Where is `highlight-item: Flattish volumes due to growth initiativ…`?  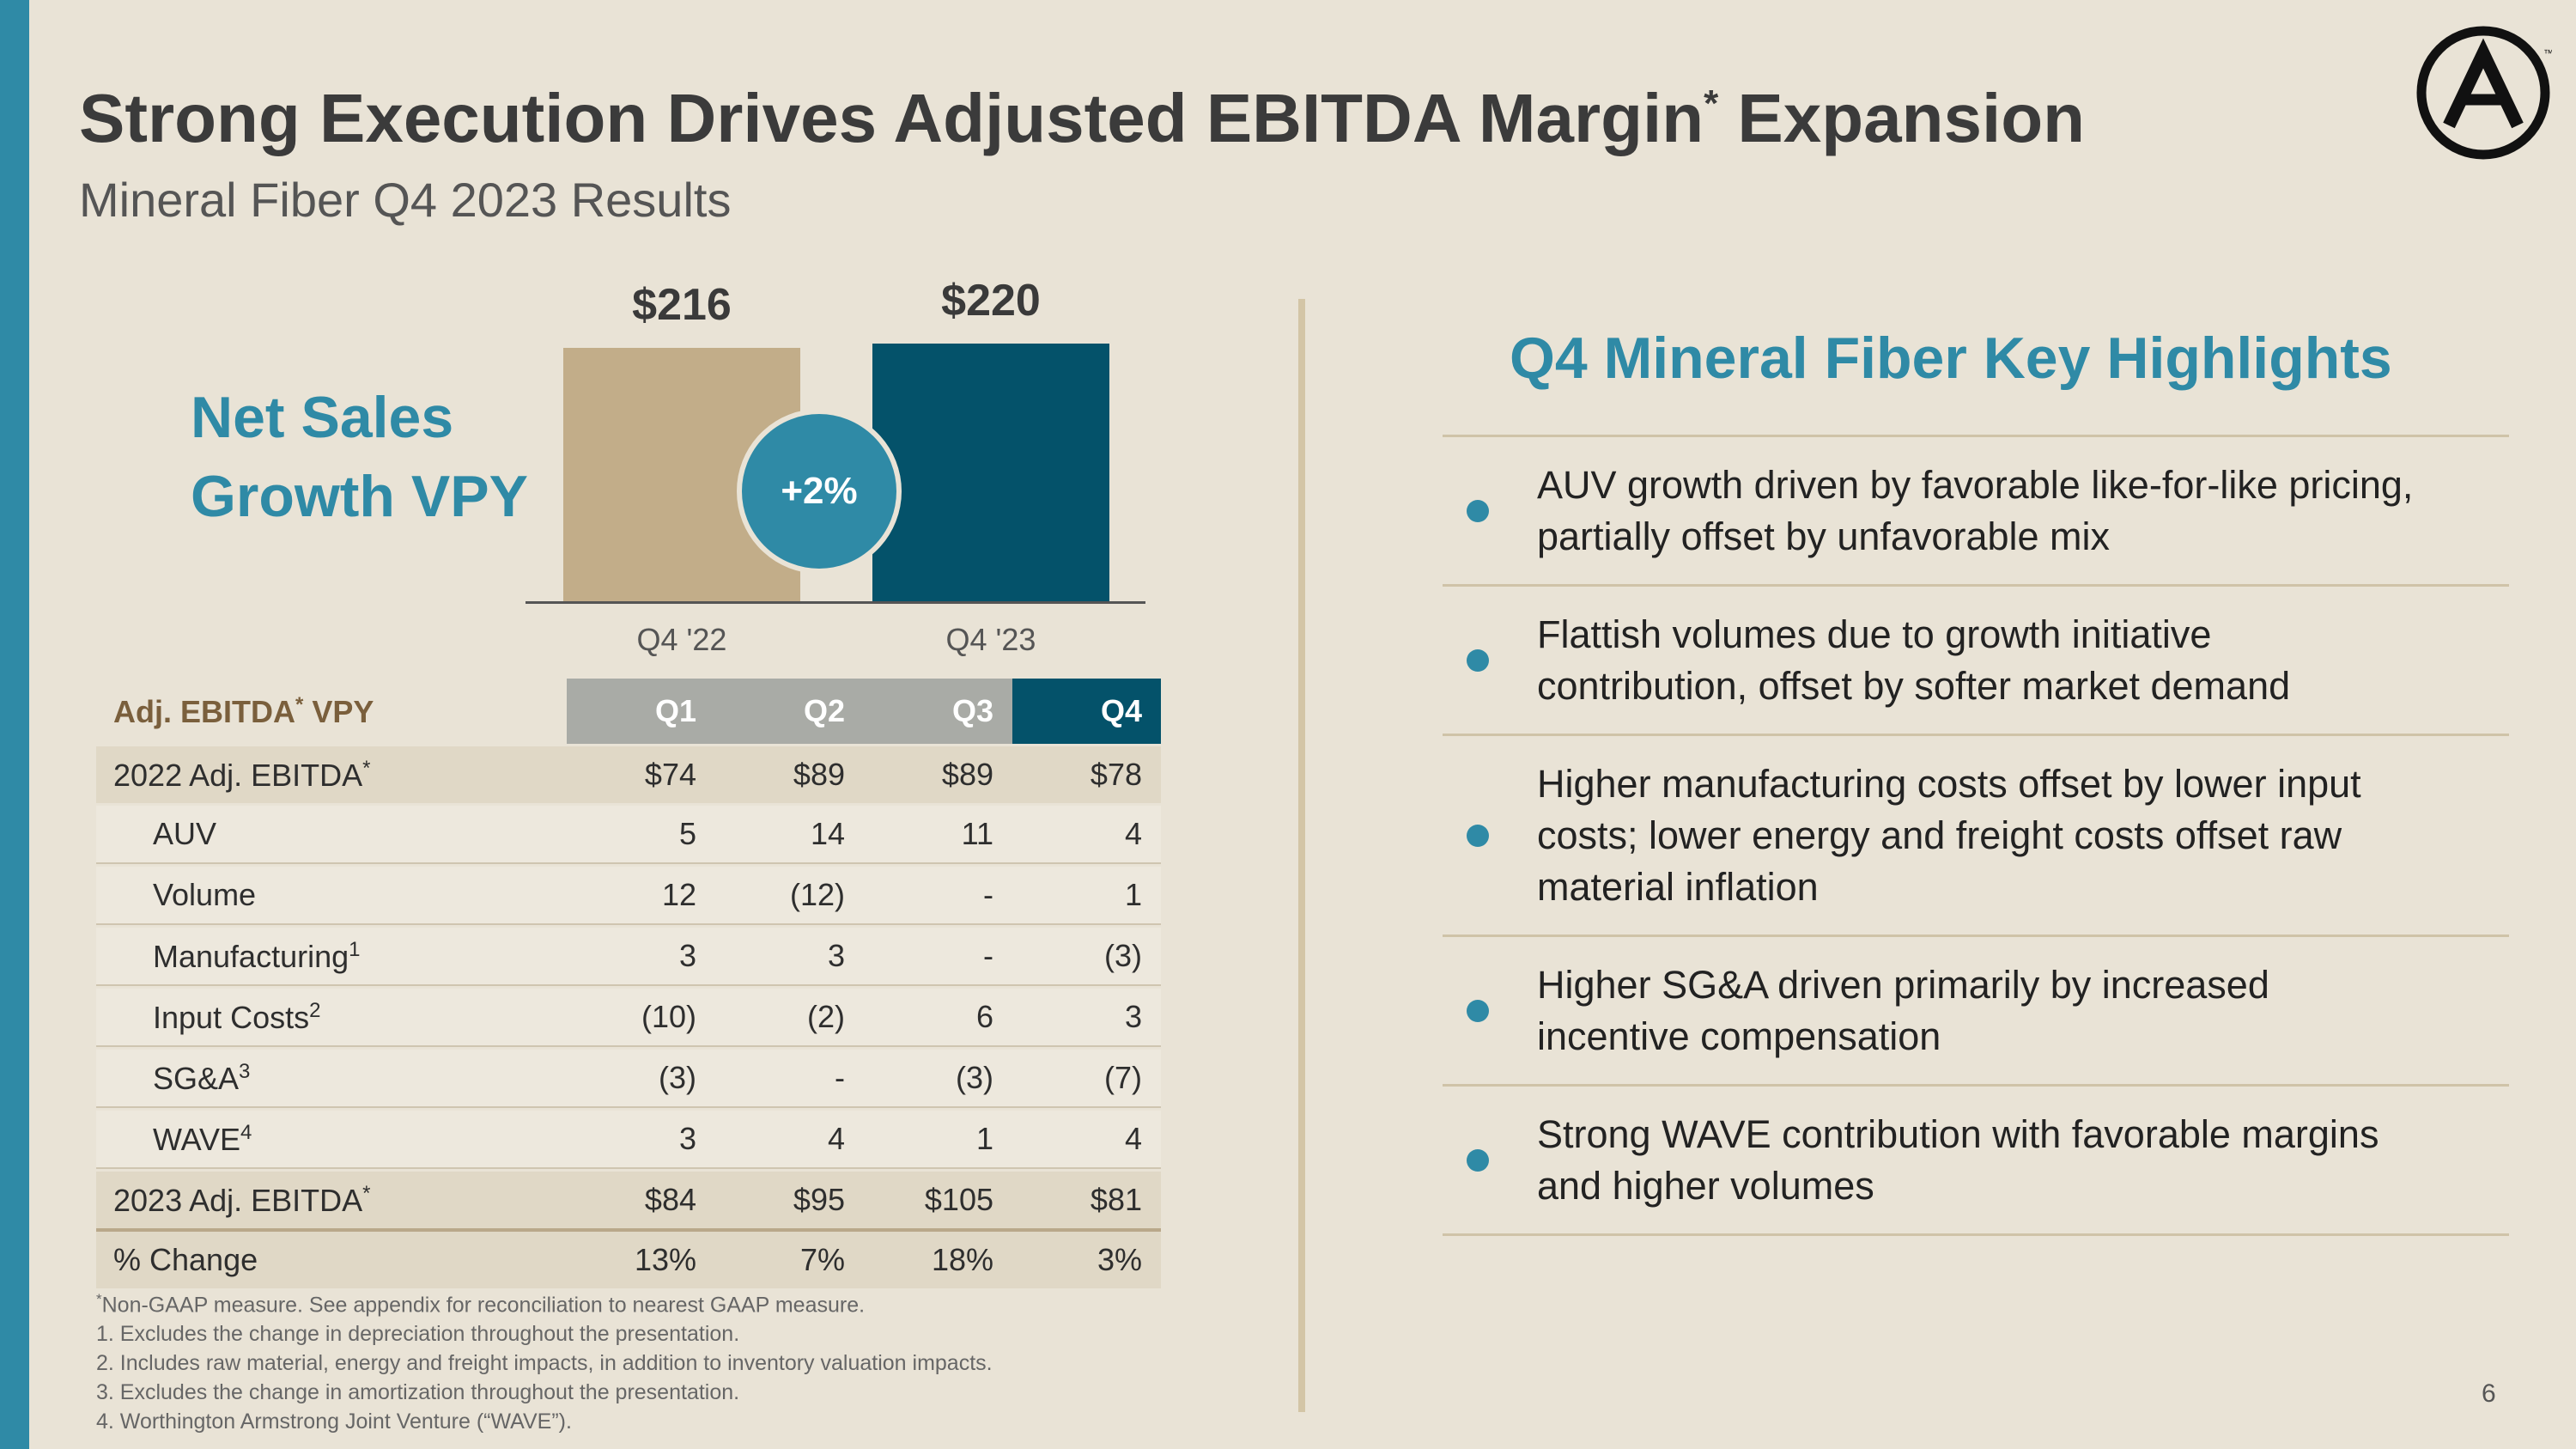
highlight-item: Flattish volumes due to growth initiativ… is located at coordinates (1976, 661).